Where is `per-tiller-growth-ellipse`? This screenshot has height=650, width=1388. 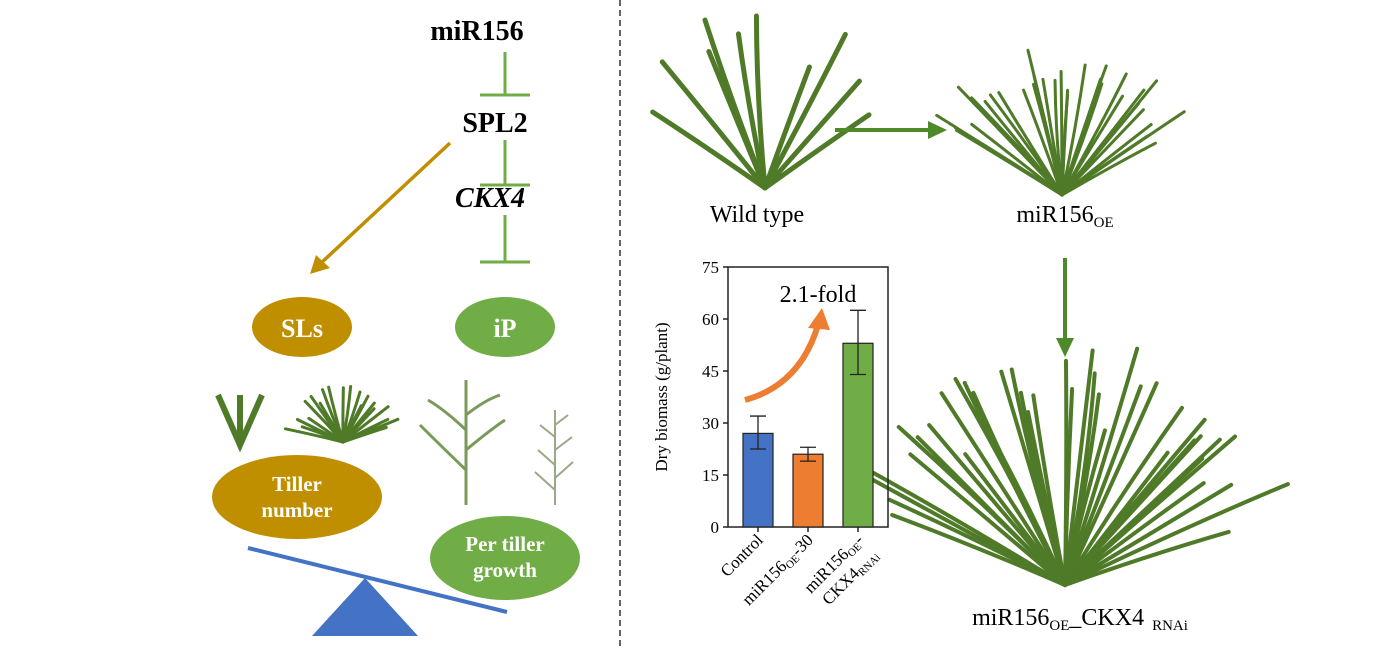
per-tiller-growth-ellipse is located at coordinates (505, 558).